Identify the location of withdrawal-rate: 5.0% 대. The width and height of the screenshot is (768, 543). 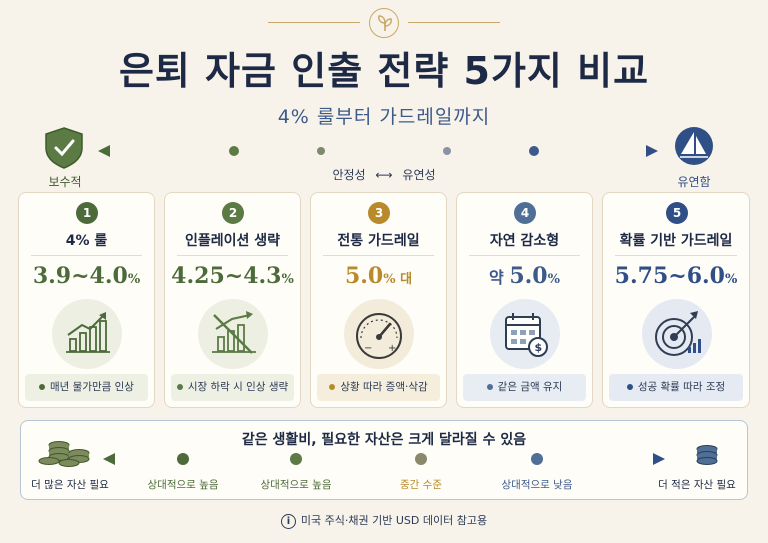
(378, 276).